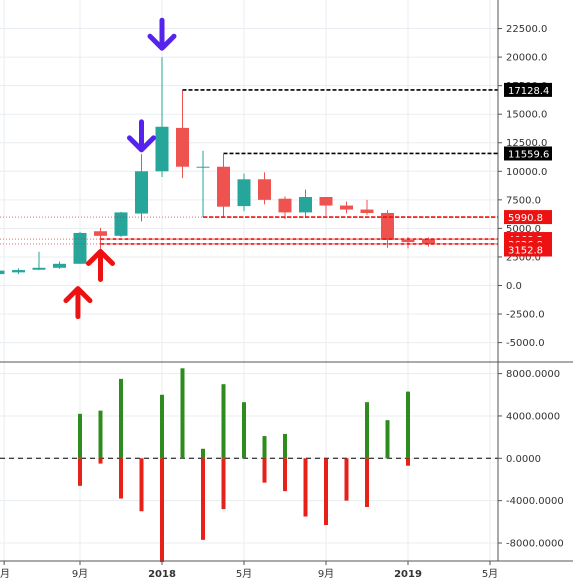  I want to click on osc-tick-label: -4000.0000, so click(535, 501).